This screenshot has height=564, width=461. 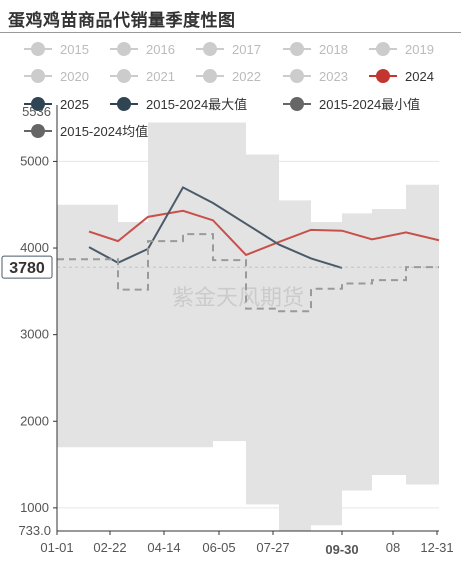 I want to click on legend-item-2023: 2023, so click(x=315, y=76).